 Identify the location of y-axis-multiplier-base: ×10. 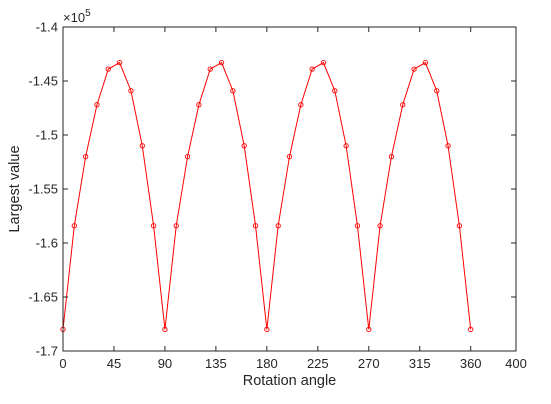
(74, 17).